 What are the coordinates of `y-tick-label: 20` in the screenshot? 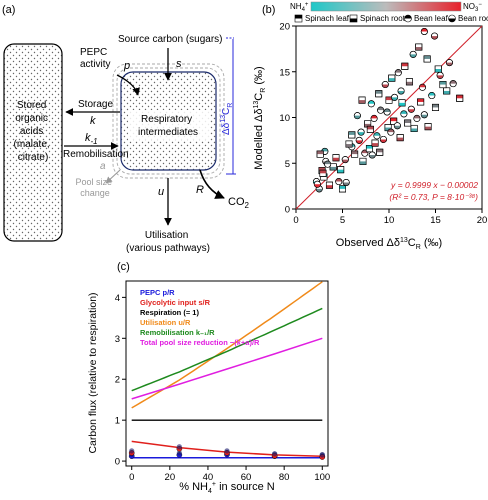 It's located at (284, 27).